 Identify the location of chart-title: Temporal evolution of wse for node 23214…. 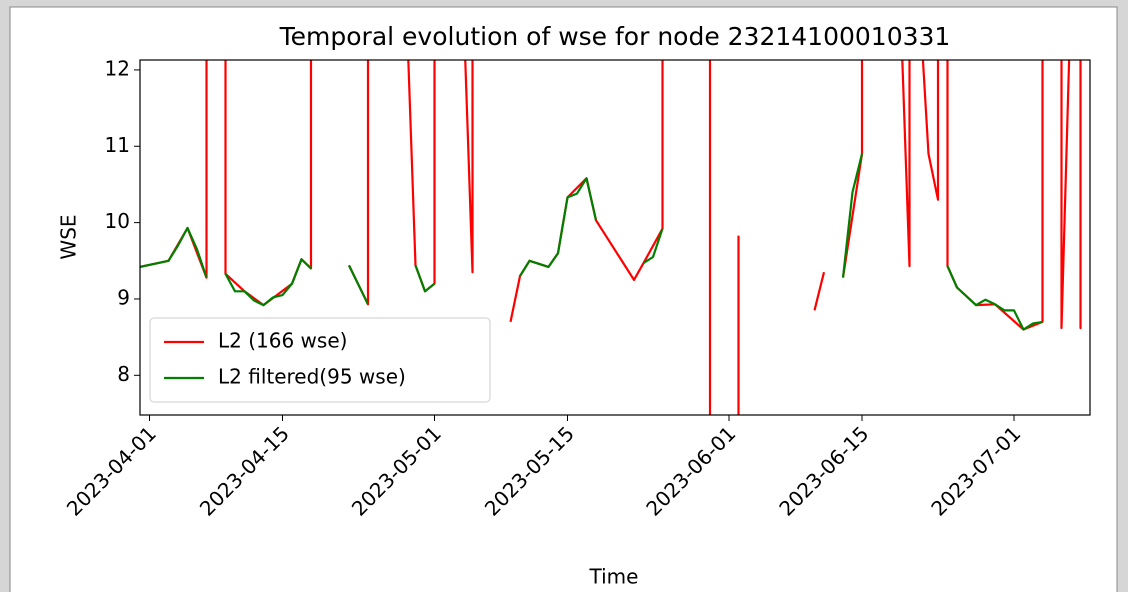
(615, 36).